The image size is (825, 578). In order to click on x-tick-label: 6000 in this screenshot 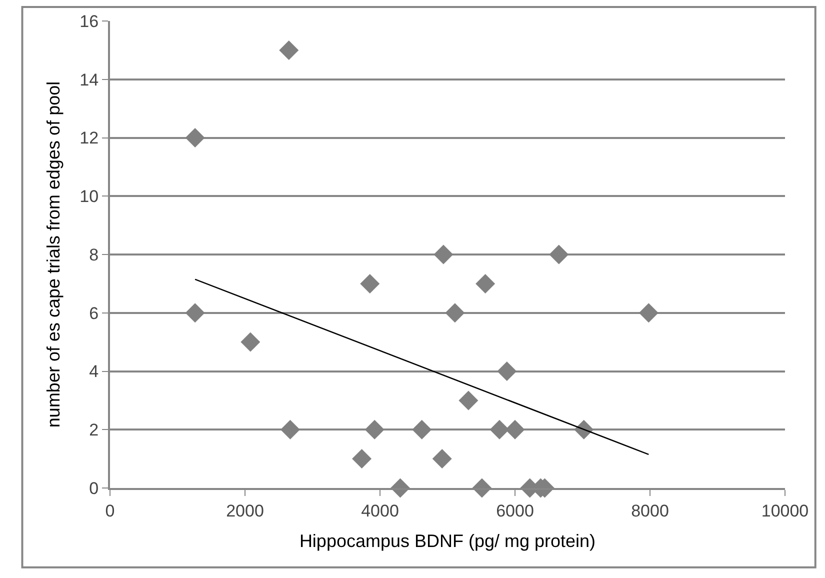, I will do `click(515, 510)`.